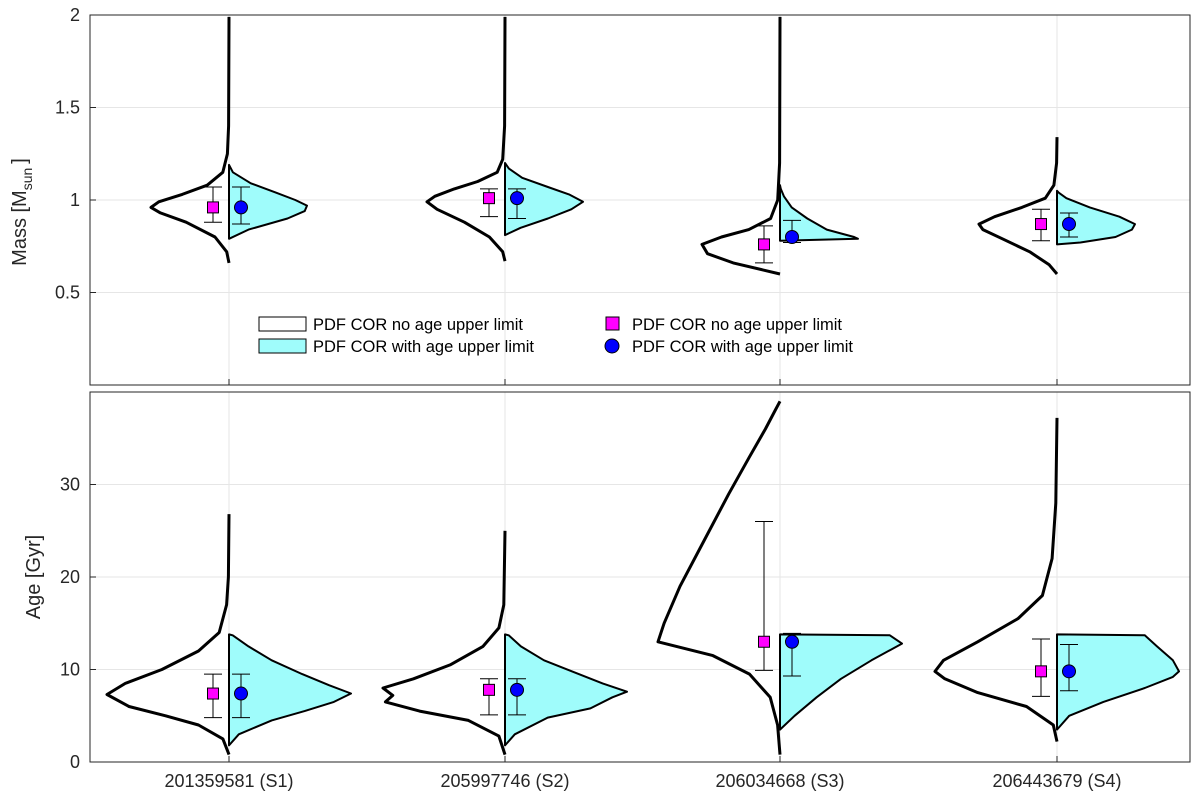  I want to click on x-tick-label: 201359581 (S1), so click(228, 781).